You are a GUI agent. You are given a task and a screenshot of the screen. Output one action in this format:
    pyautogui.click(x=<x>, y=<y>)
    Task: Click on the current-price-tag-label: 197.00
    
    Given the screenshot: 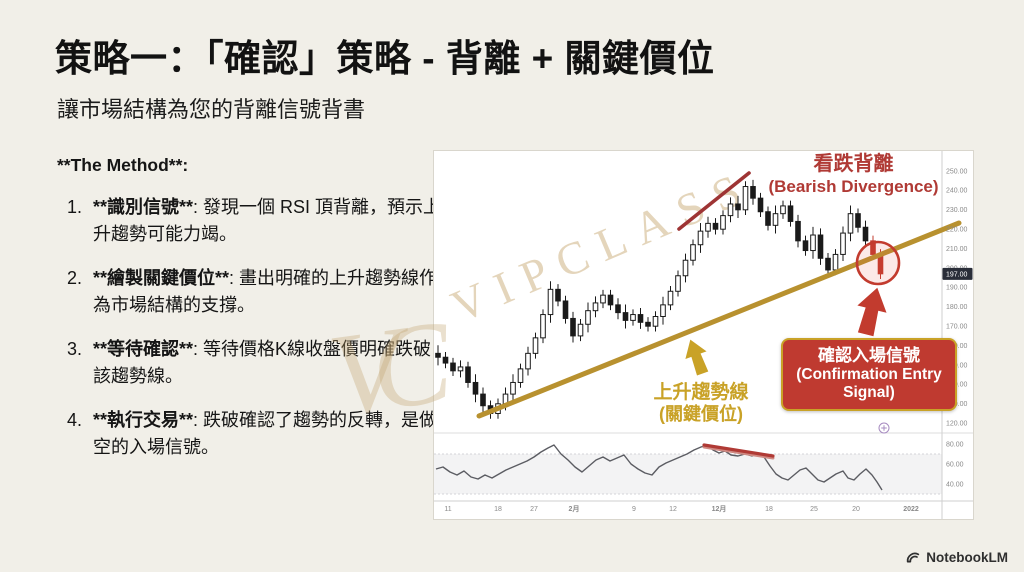 What is the action you would take?
    pyautogui.click(x=957, y=274)
    